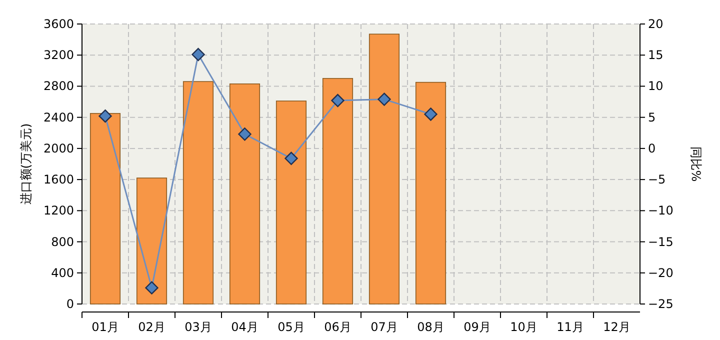 This screenshot has width=720, height=340. I want to click on x-tick-label: 10月, so click(524, 327).